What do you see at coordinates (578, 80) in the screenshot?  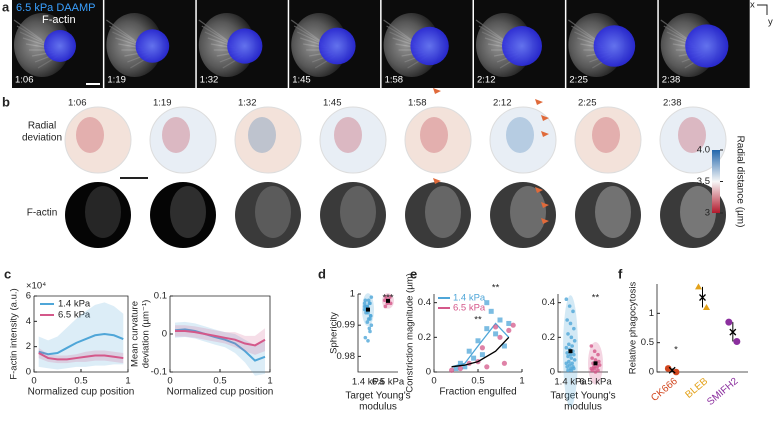 I see `time-label: 2:25` at bounding box center [578, 80].